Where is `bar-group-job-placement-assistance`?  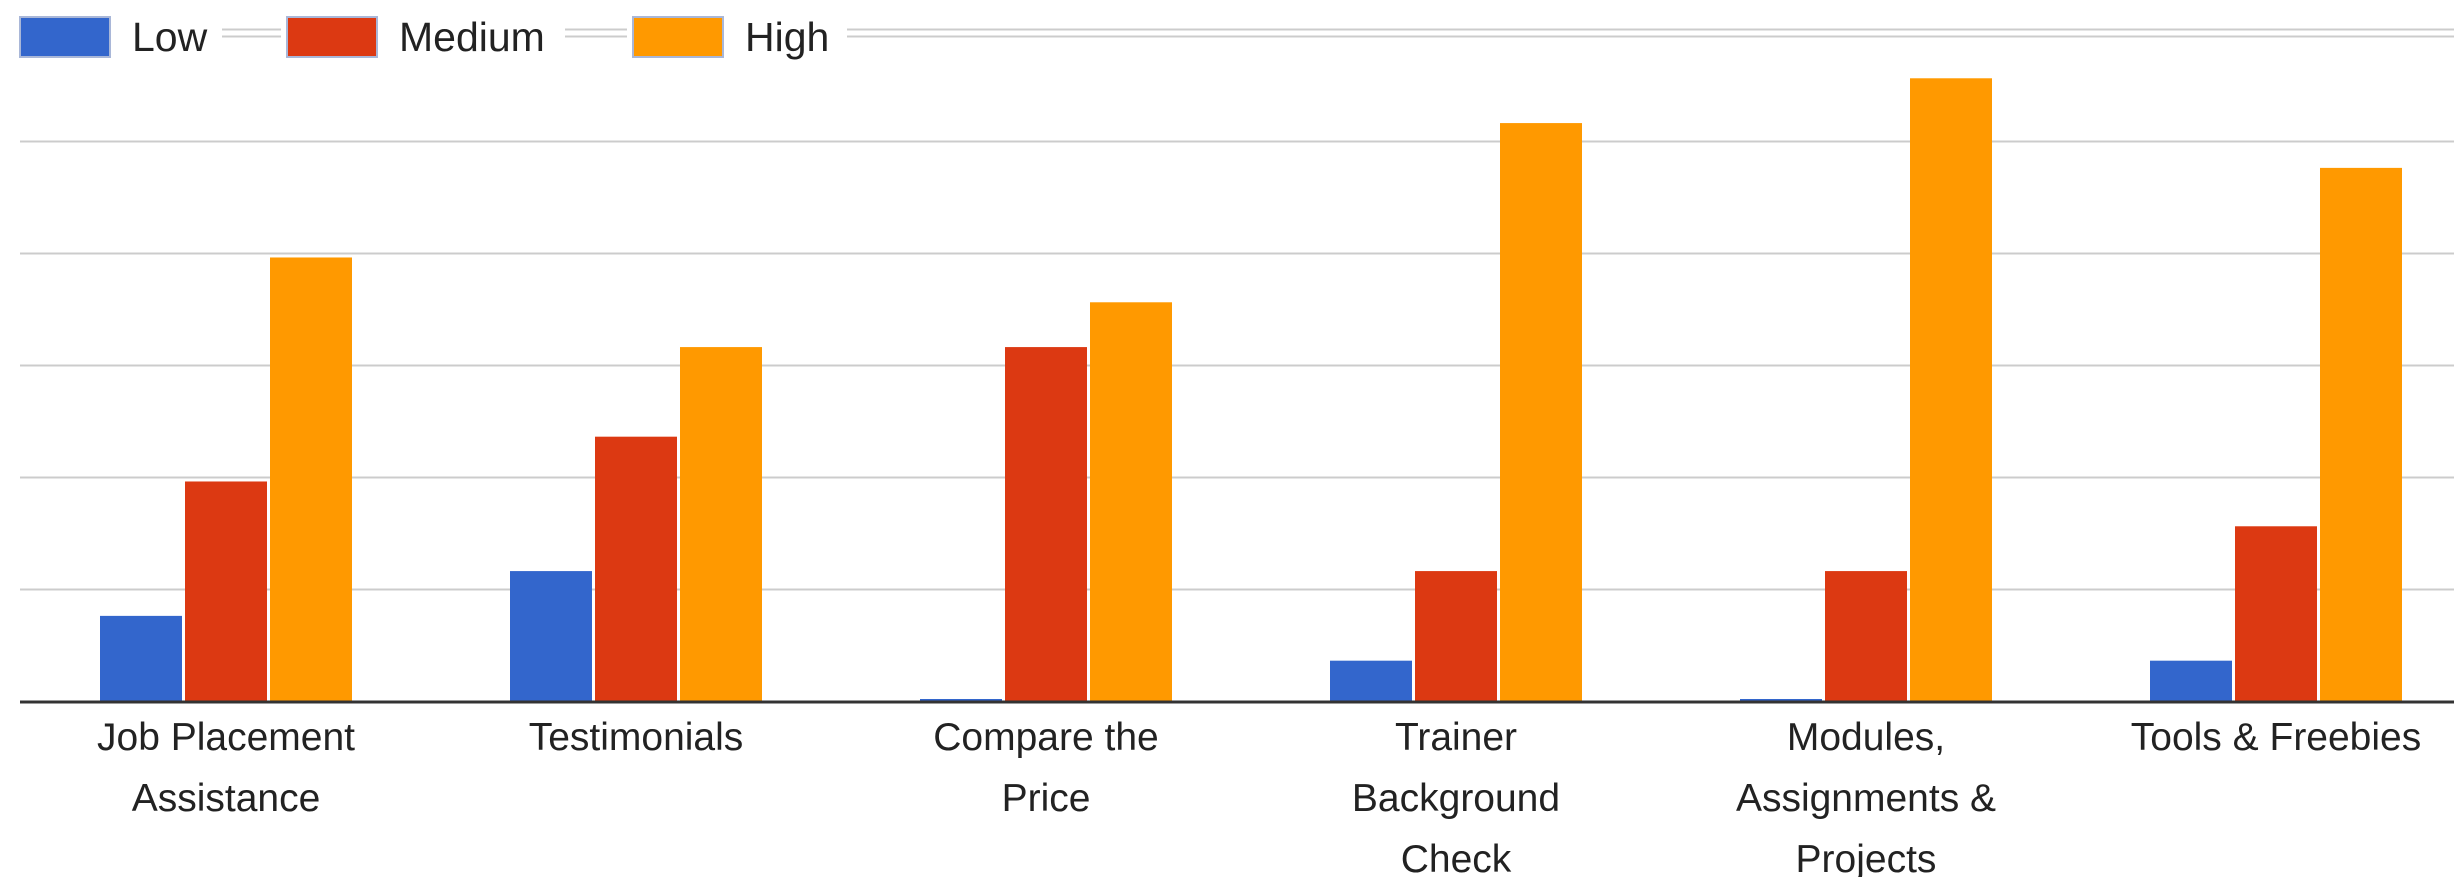
bar-group-job-placement-assistance is located at coordinates (226, 479).